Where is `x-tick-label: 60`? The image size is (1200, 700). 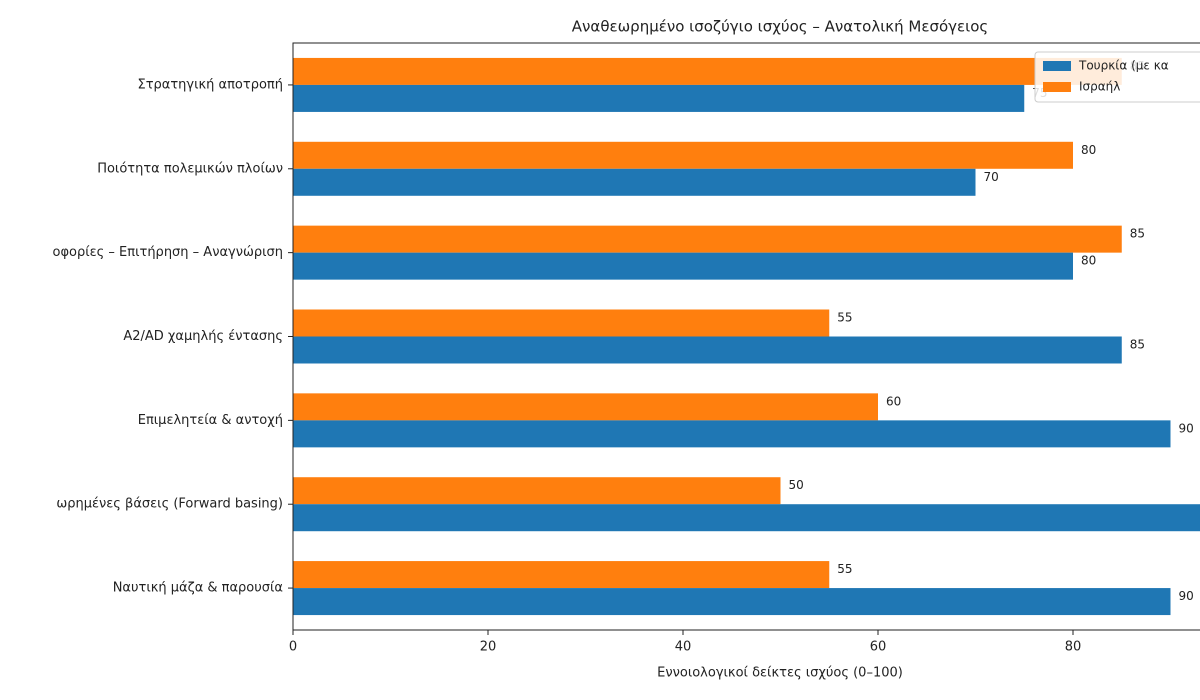 x-tick-label: 60 is located at coordinates (878, 647).